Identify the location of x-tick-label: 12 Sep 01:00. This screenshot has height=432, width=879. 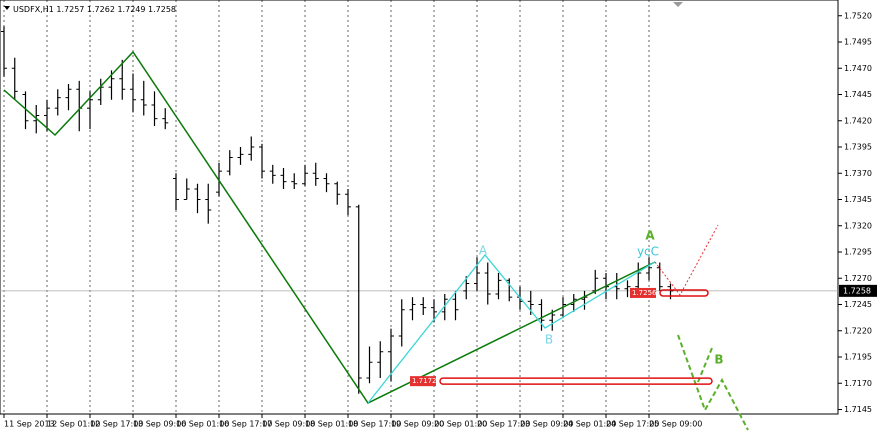
(73, 424).